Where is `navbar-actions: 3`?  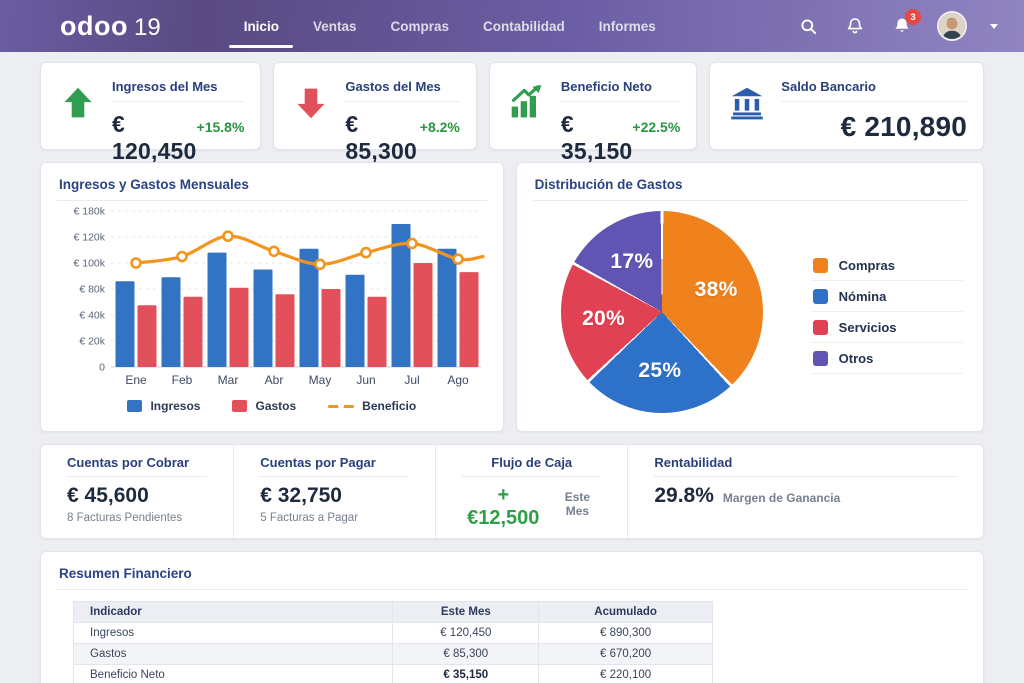
navbar-actions: 3 is located at coordinates (897, 25).